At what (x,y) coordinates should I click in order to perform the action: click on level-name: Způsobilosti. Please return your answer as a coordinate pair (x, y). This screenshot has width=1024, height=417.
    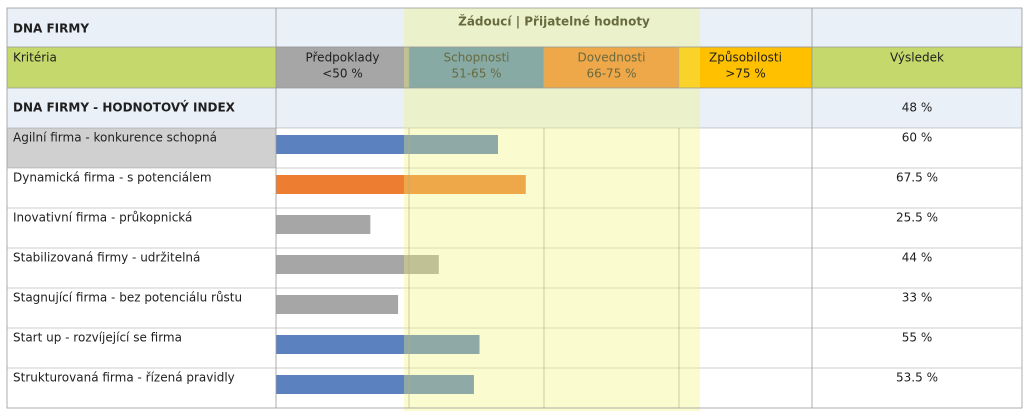
    Looking at the image, I should click on (745, 58).